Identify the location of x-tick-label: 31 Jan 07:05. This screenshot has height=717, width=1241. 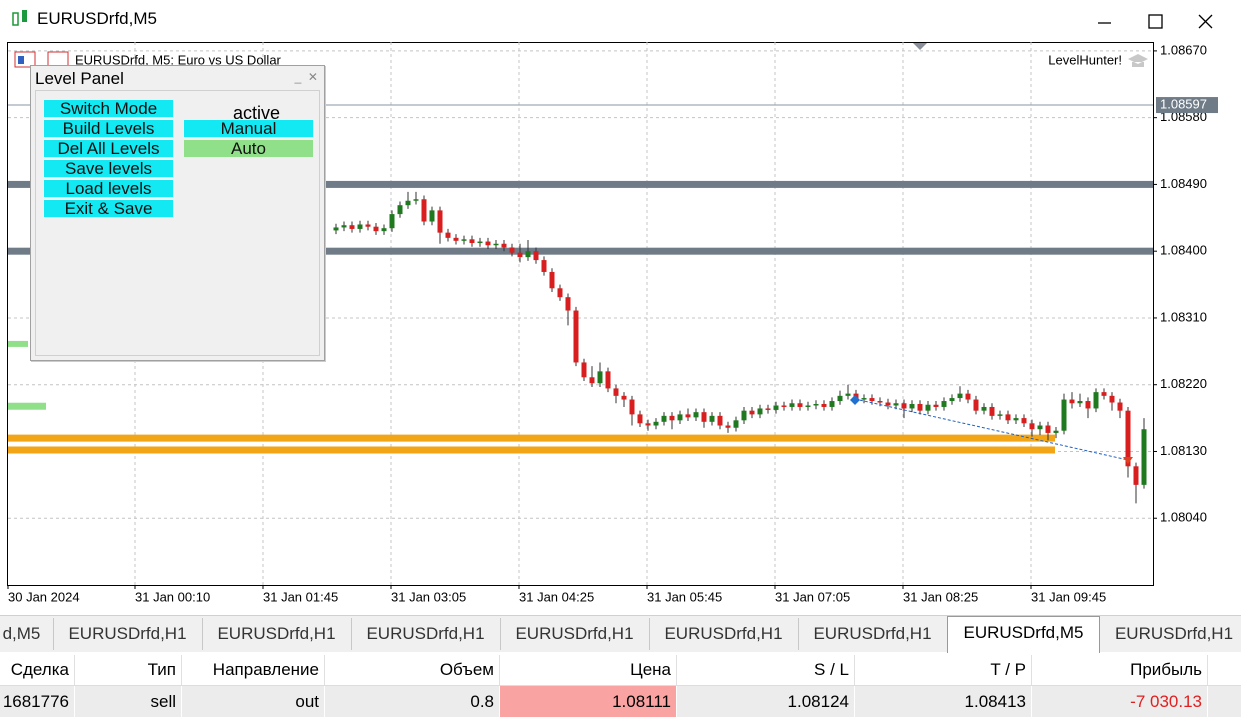
(812, 596).